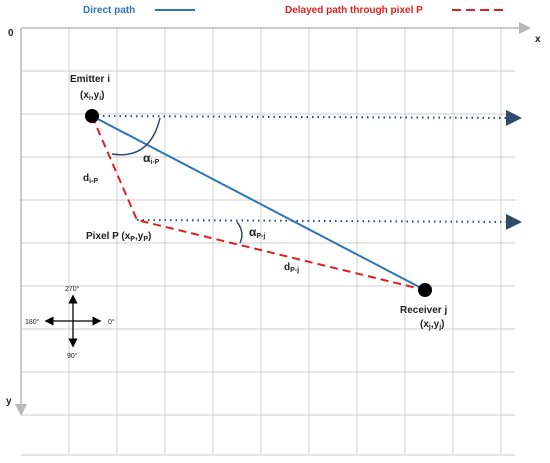  I want to click on angle-arc-p-j, so click(239, 232).